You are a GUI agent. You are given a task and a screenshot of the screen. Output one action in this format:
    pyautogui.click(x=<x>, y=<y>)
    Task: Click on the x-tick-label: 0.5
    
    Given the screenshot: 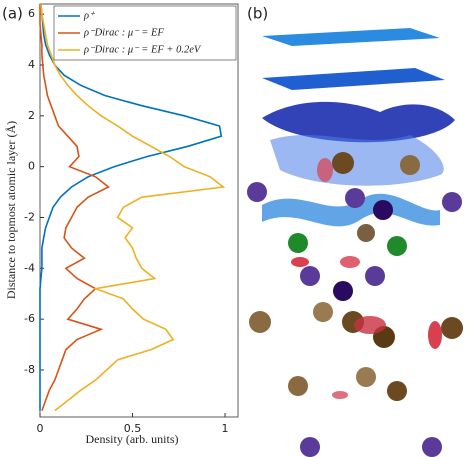 What is the action you would take?
    pyautogui.click(x=133, y=428)
    